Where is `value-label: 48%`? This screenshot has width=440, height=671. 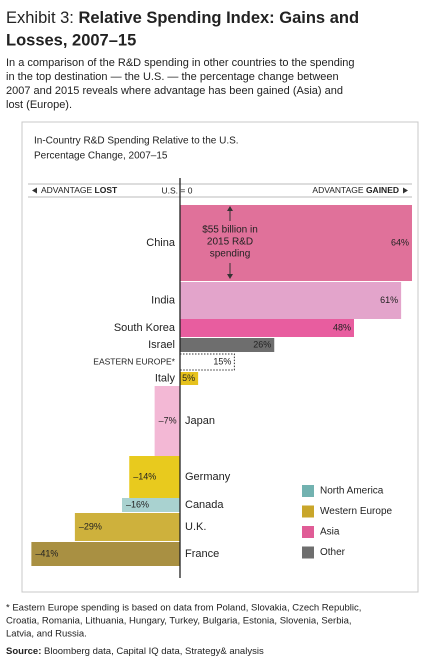 value-label: 48% is located at coordinates (342, 327).